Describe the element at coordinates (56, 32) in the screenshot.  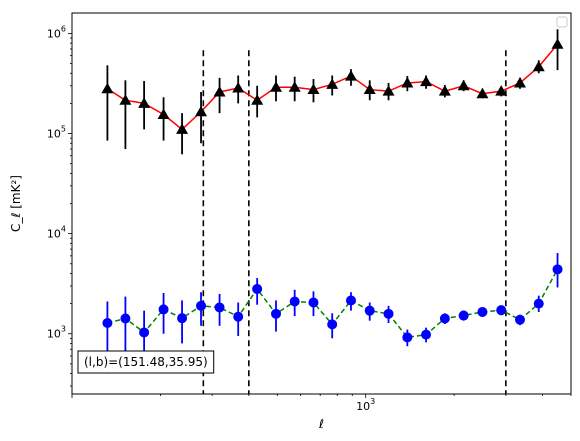
I see `y-tick-label: 10⁶` at that location.